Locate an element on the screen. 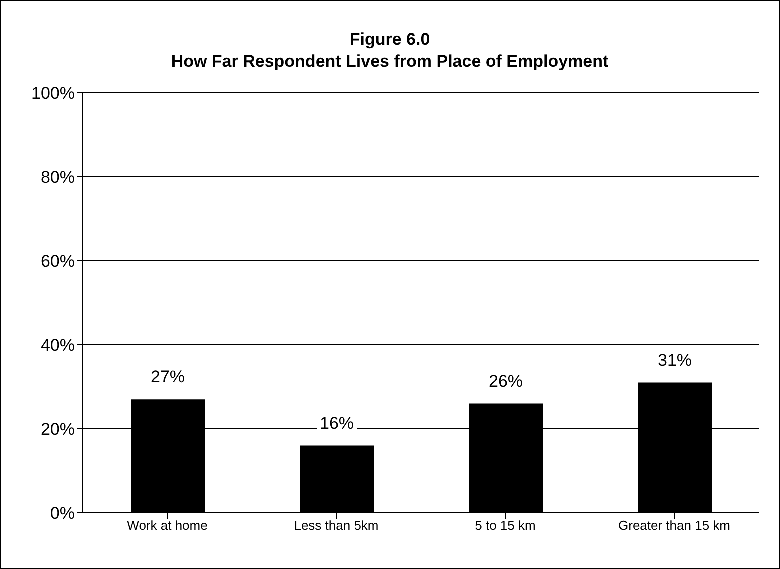 The height and width of the screenshot is (569, 780). y-tick-label: 40% is located at coordinates (57, 346).